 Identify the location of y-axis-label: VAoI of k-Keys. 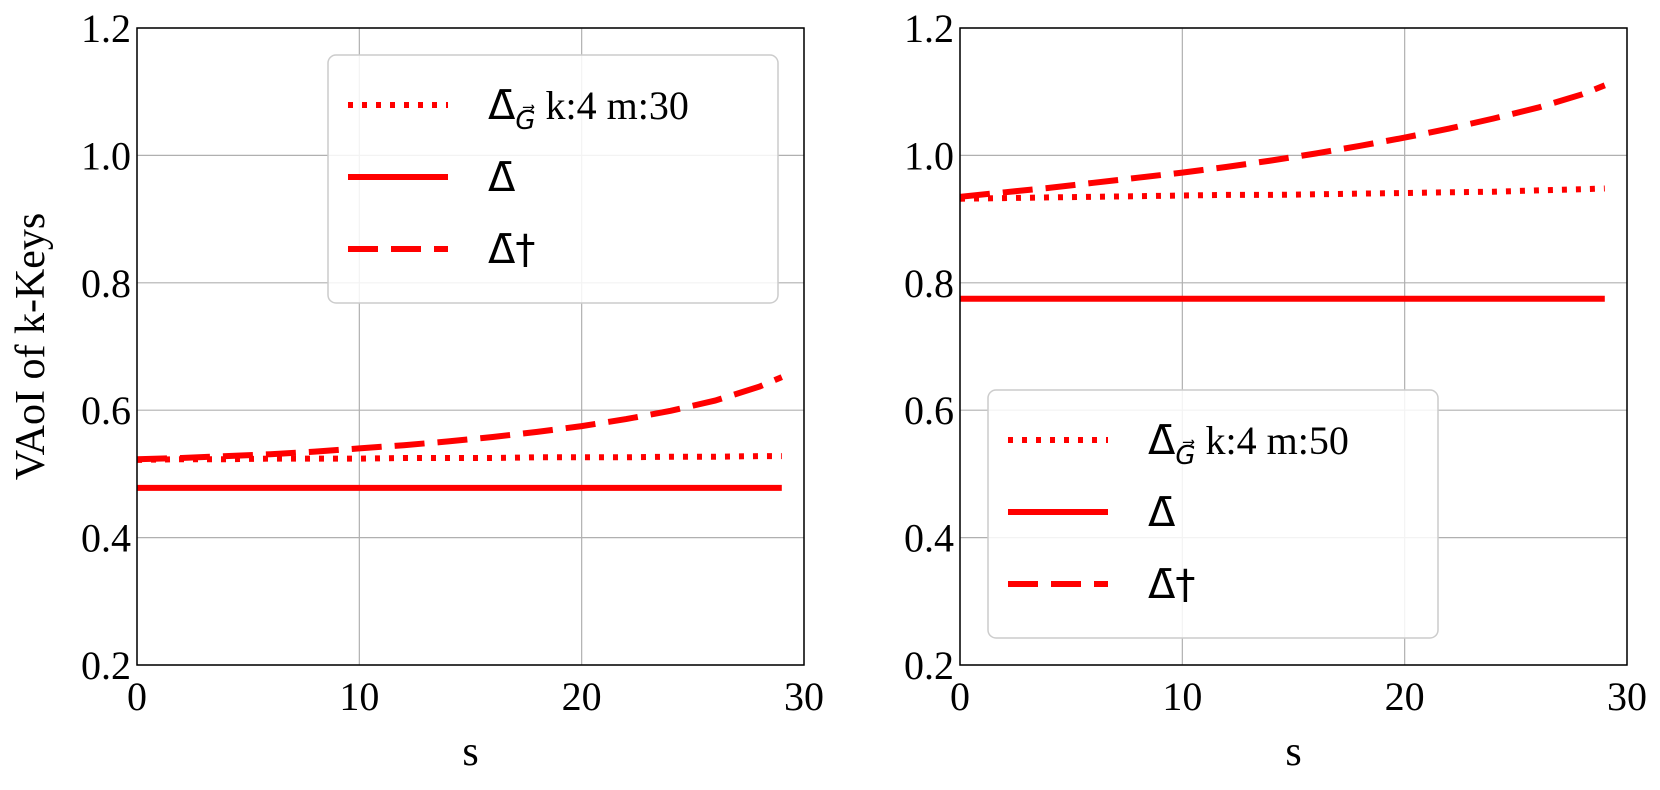
(31, 347).